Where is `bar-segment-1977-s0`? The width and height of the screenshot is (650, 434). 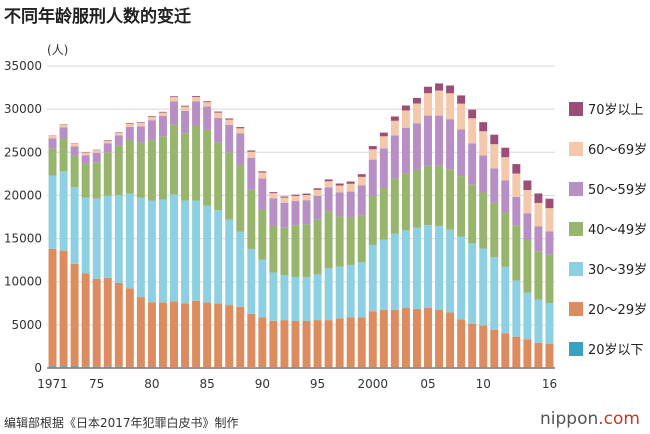
bar-segment-1977-s0 is located at coordinates (118, 367).